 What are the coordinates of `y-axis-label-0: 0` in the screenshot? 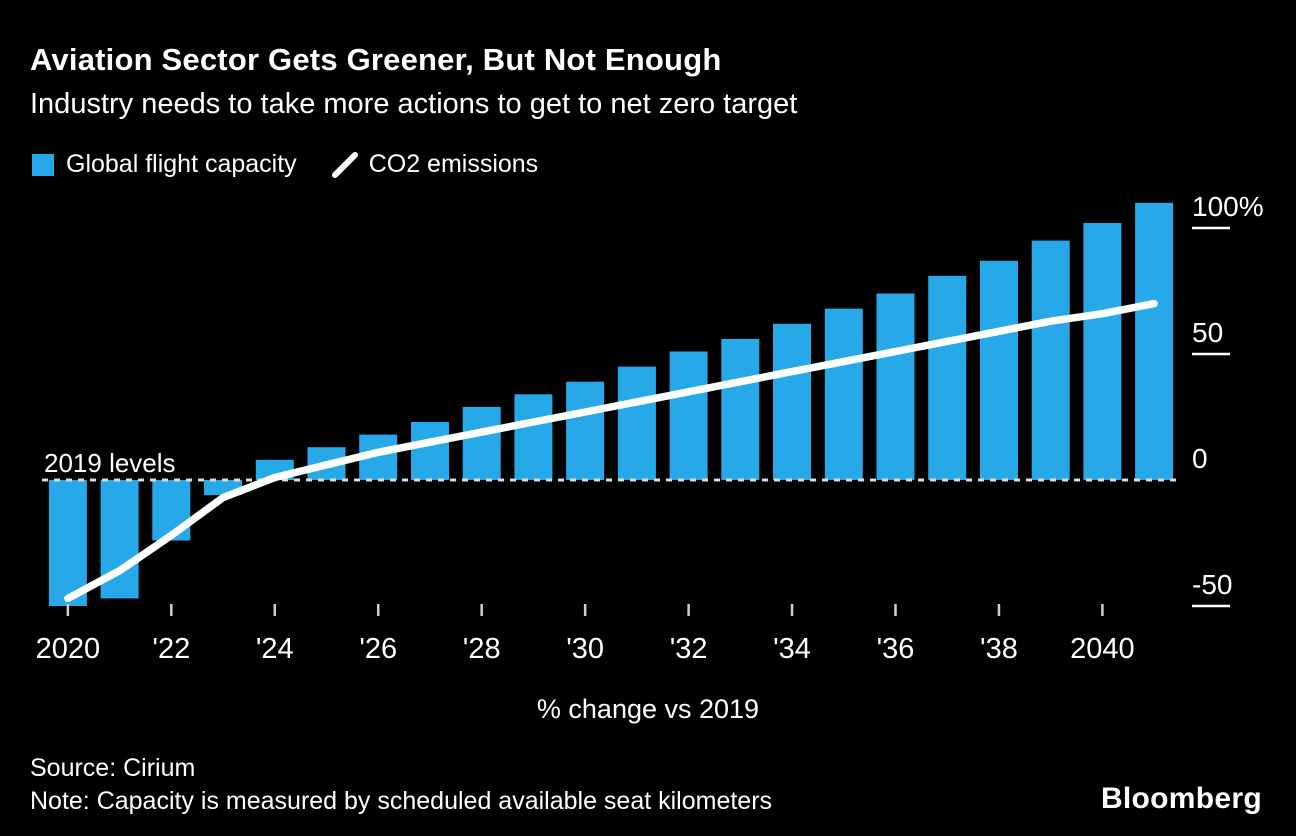 It's located at (1200, 458).